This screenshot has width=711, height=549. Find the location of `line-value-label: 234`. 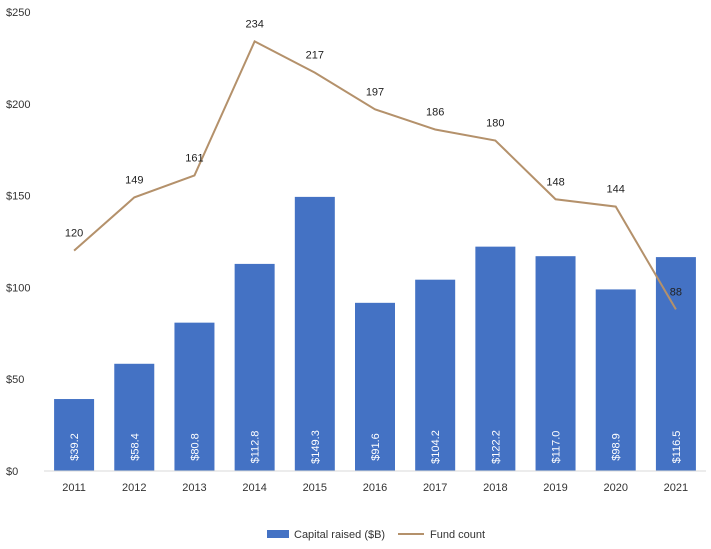

line-value-label: 234 is located at coordinates (254, 24).